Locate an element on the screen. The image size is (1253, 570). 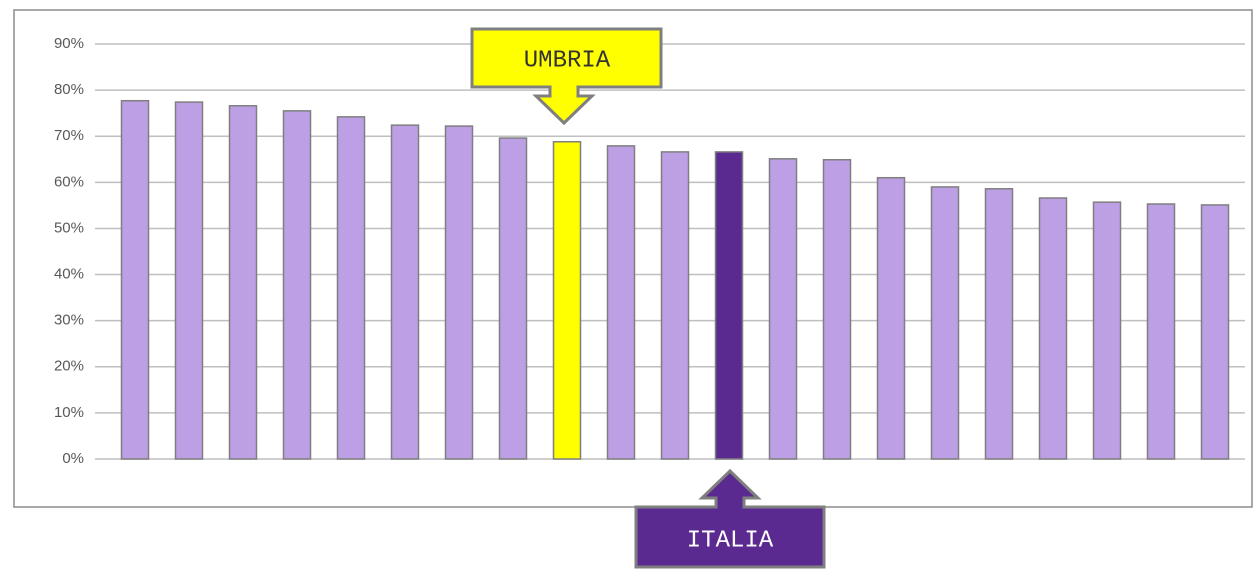
callout-label: ITALIA is located at coordinates (730, 540).